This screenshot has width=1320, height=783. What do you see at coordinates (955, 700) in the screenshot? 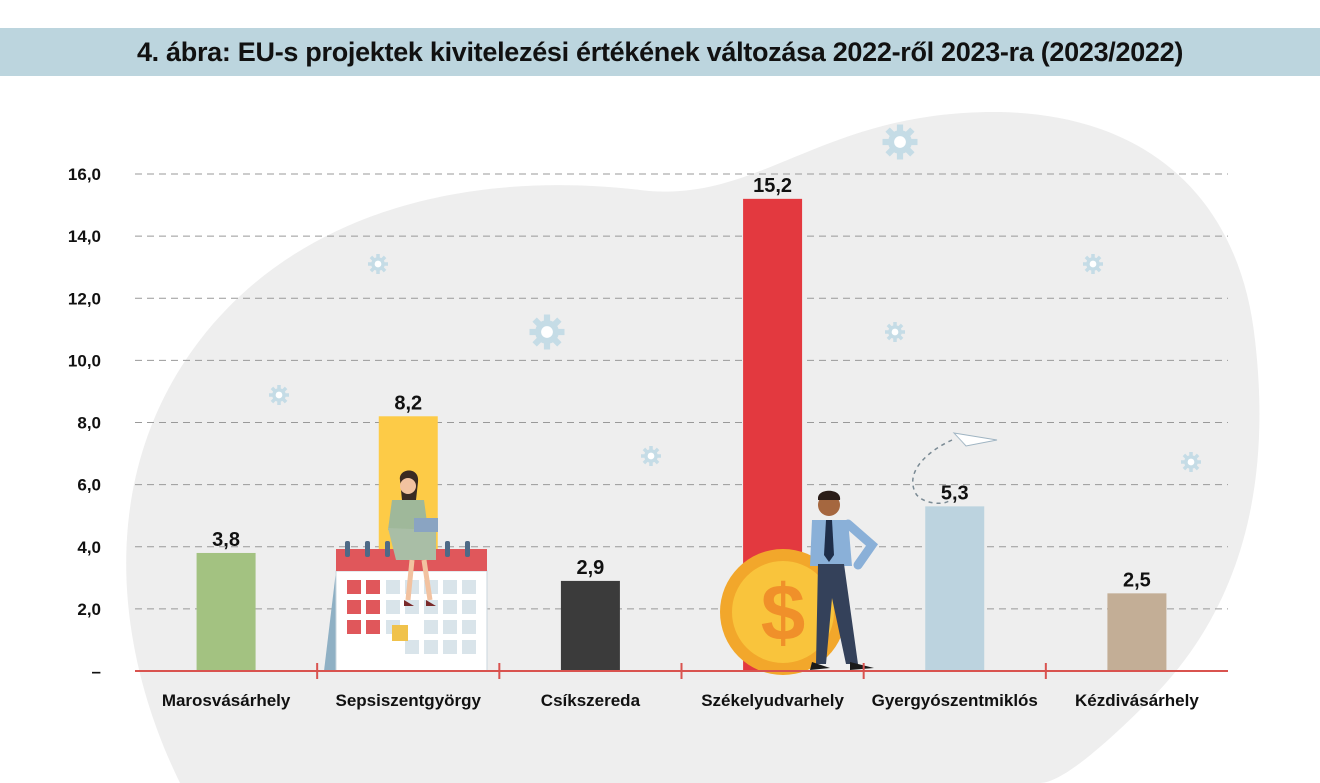
I see `category-label: Gyergyószentmiklós` at bounding box center [955, 700].